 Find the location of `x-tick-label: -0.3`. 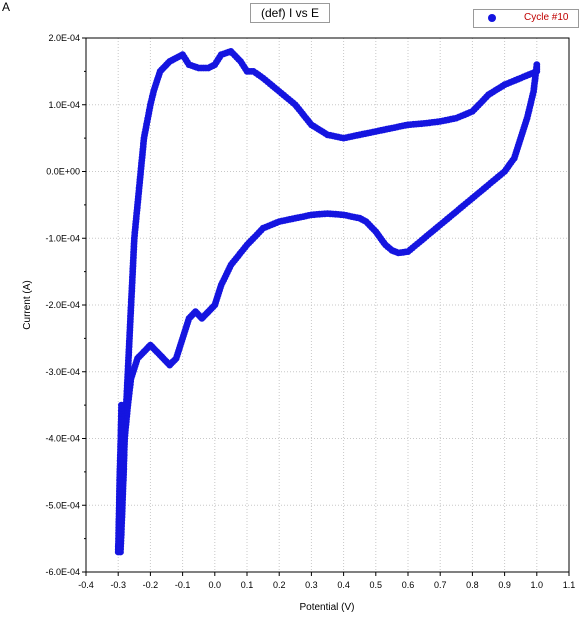

x-tick-label: -0.3 is located at coordinates (118, 585).